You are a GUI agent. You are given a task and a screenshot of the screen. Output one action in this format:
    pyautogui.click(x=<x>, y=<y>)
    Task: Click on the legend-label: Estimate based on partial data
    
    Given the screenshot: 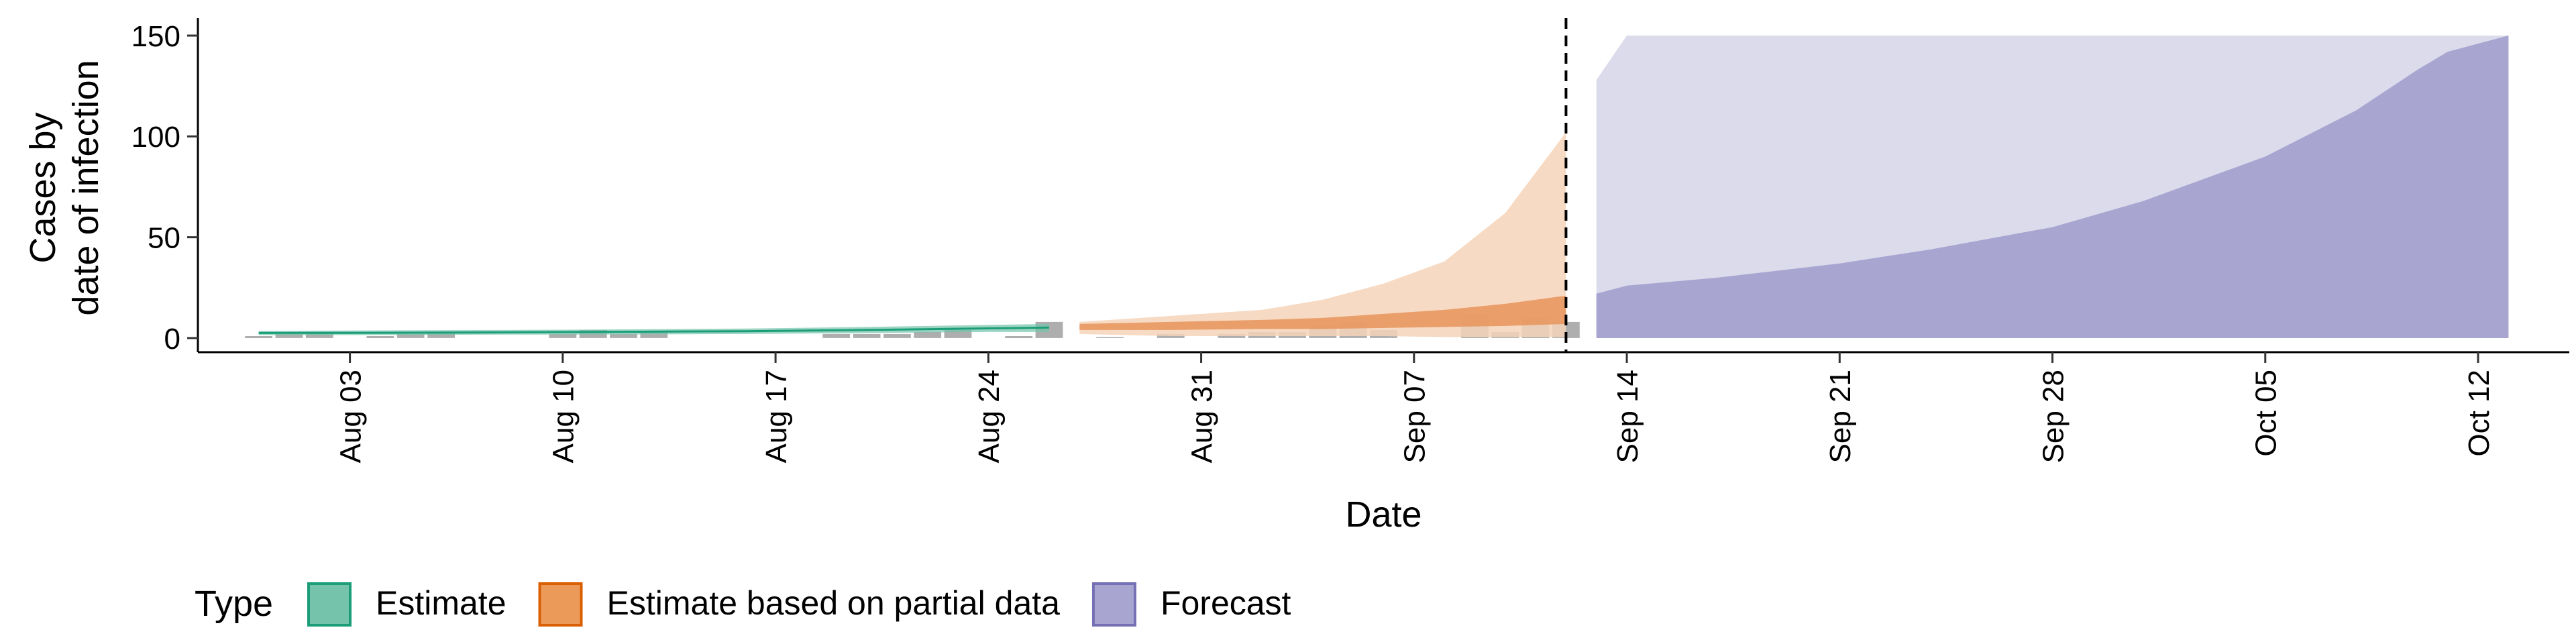 What is the action you would take?
    pyautogui.click(x=834, y=603)
    